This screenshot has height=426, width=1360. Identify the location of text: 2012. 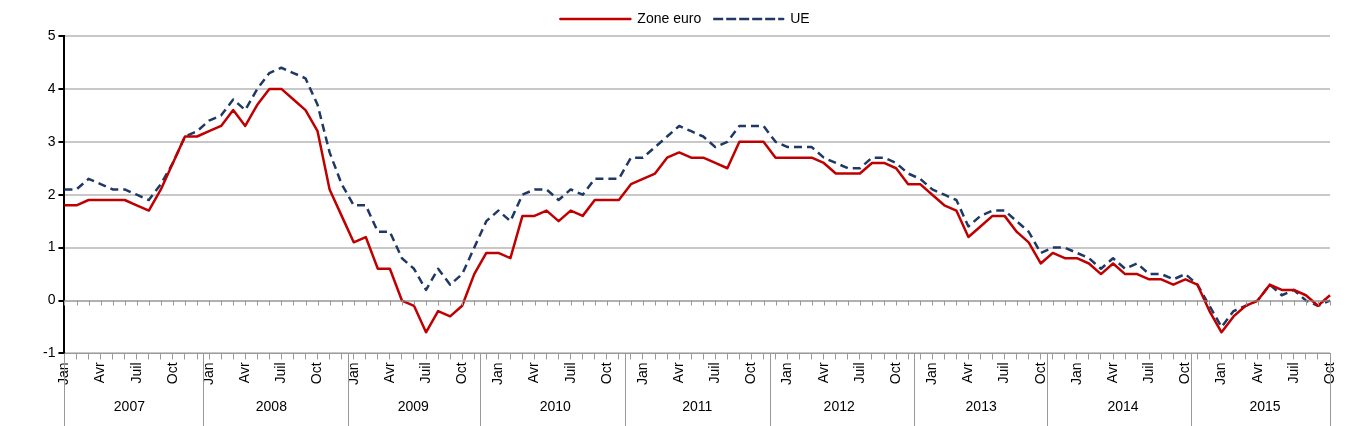
(839, 405).